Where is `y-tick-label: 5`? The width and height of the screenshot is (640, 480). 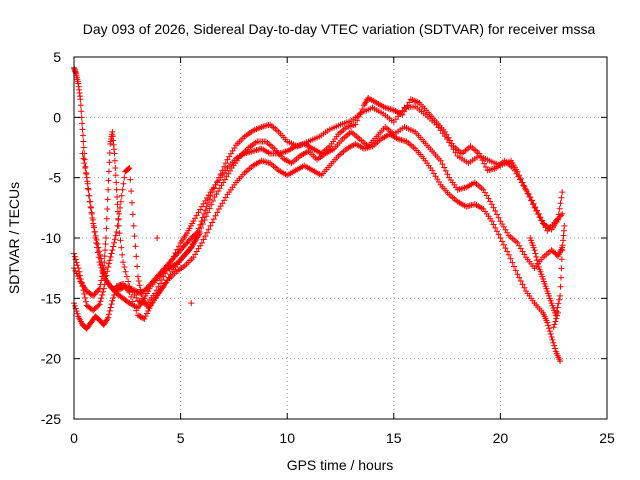
y-tick-label: 5 is located at coordinates (57, 57).